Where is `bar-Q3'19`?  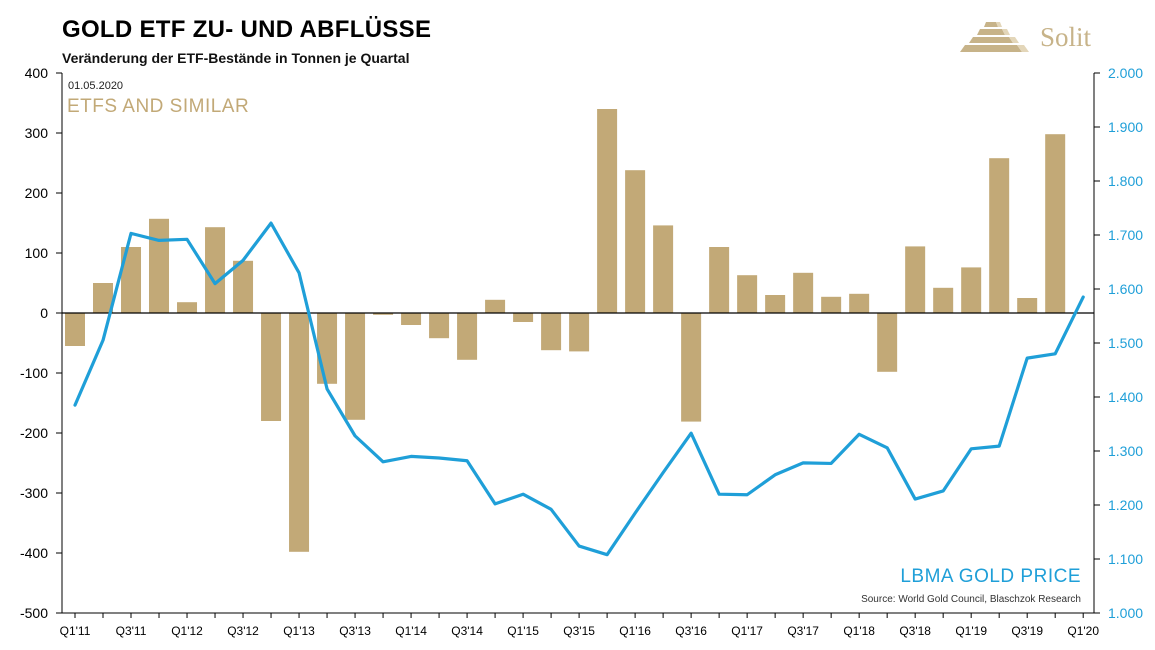
bar-Q3'19 is located at coordinates (1027, 305).